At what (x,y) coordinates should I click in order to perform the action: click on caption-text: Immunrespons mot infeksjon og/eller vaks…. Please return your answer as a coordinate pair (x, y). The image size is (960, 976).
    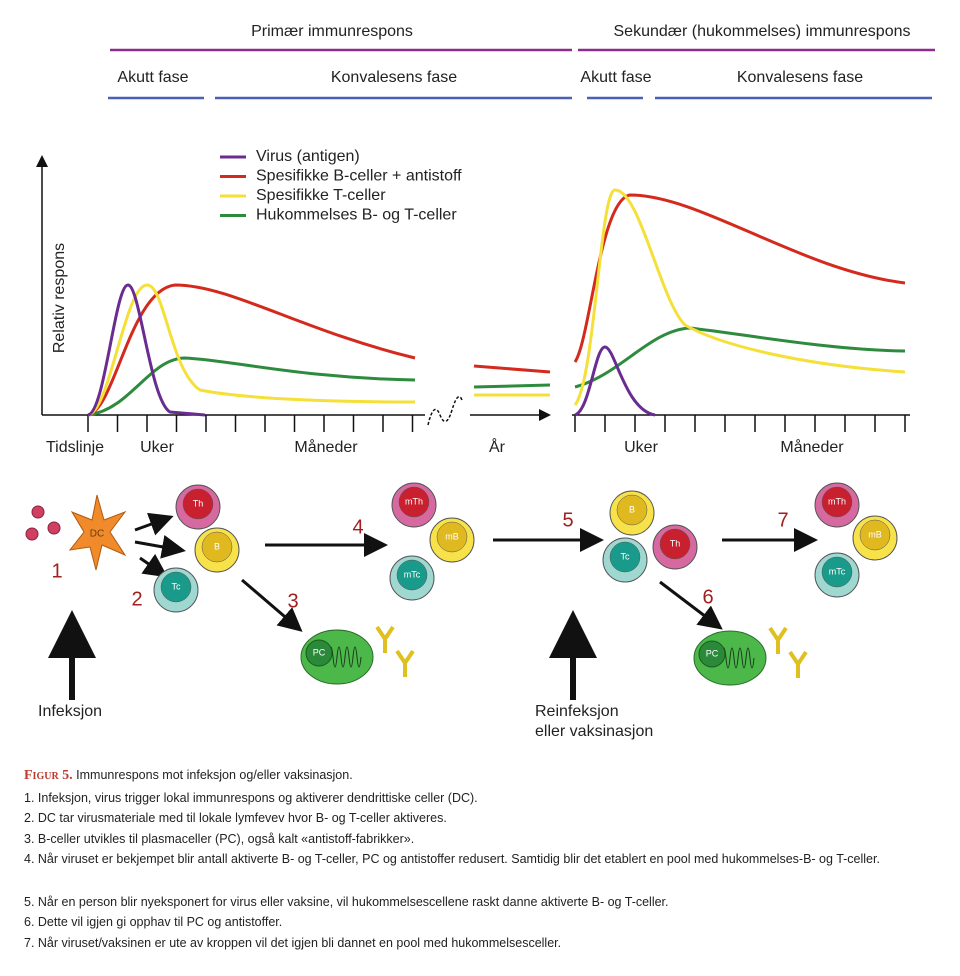
    Looking at the image, I should click on (214, 775).